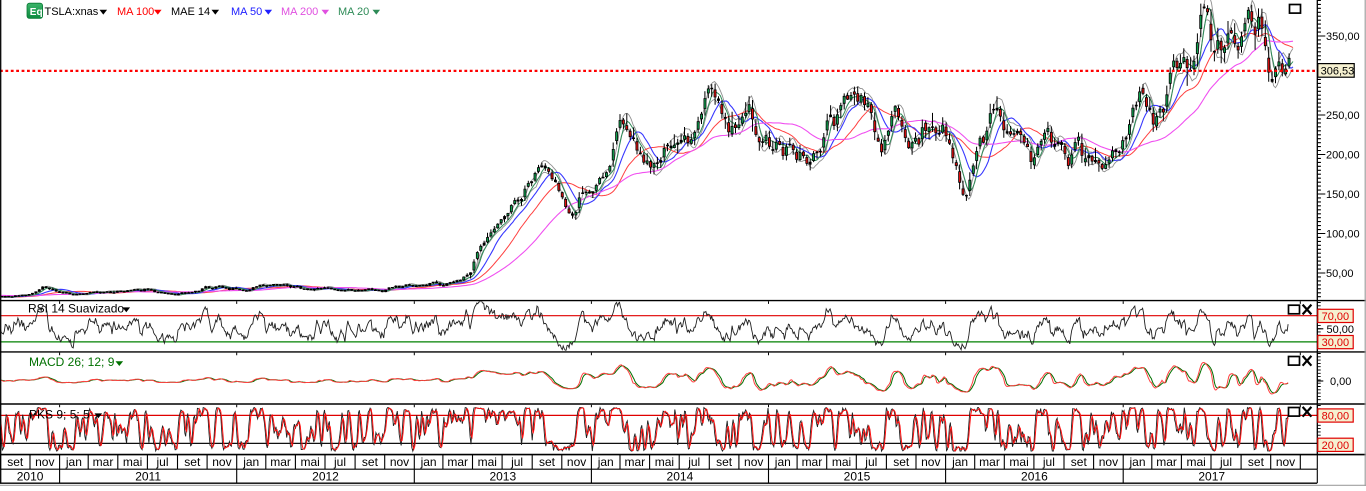 The height and width of the screenshot is (491, 1366). I want to click on svg-text: MA 50, so click(246, 12).